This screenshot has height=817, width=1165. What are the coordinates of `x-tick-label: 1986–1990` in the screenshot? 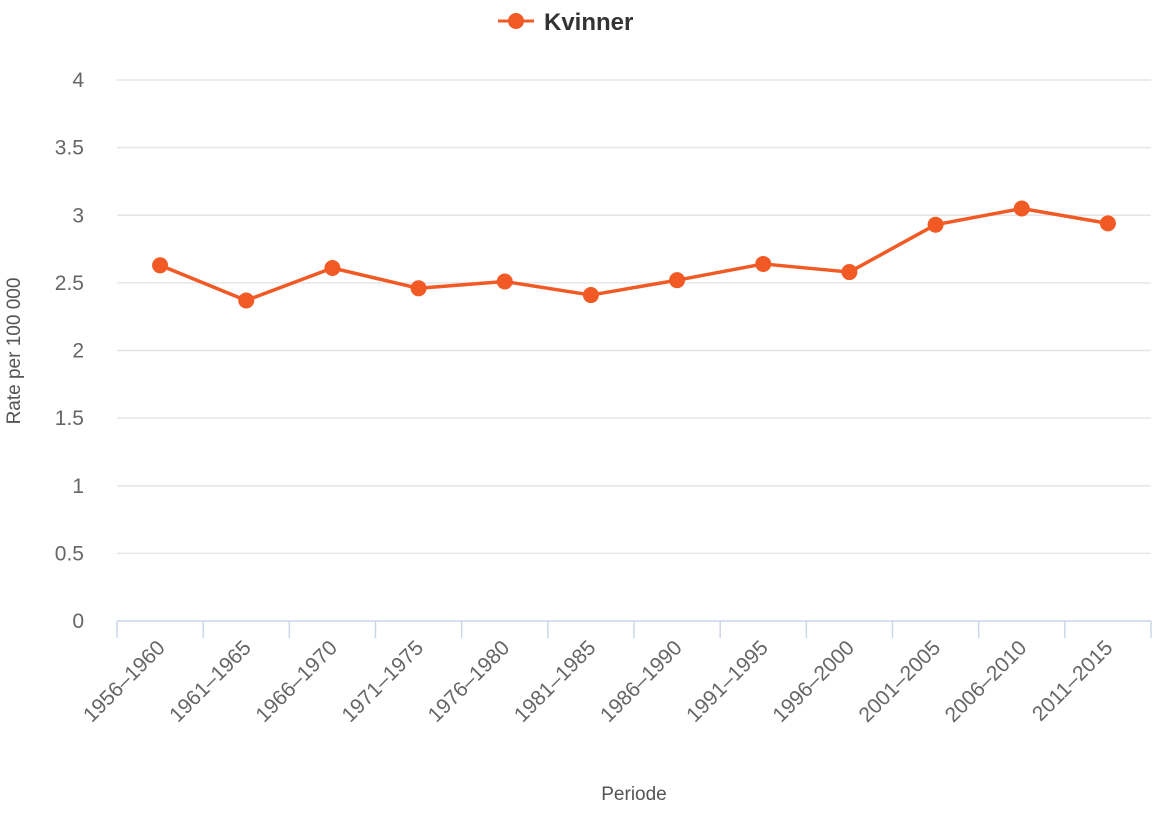 It's located at (641, 681).